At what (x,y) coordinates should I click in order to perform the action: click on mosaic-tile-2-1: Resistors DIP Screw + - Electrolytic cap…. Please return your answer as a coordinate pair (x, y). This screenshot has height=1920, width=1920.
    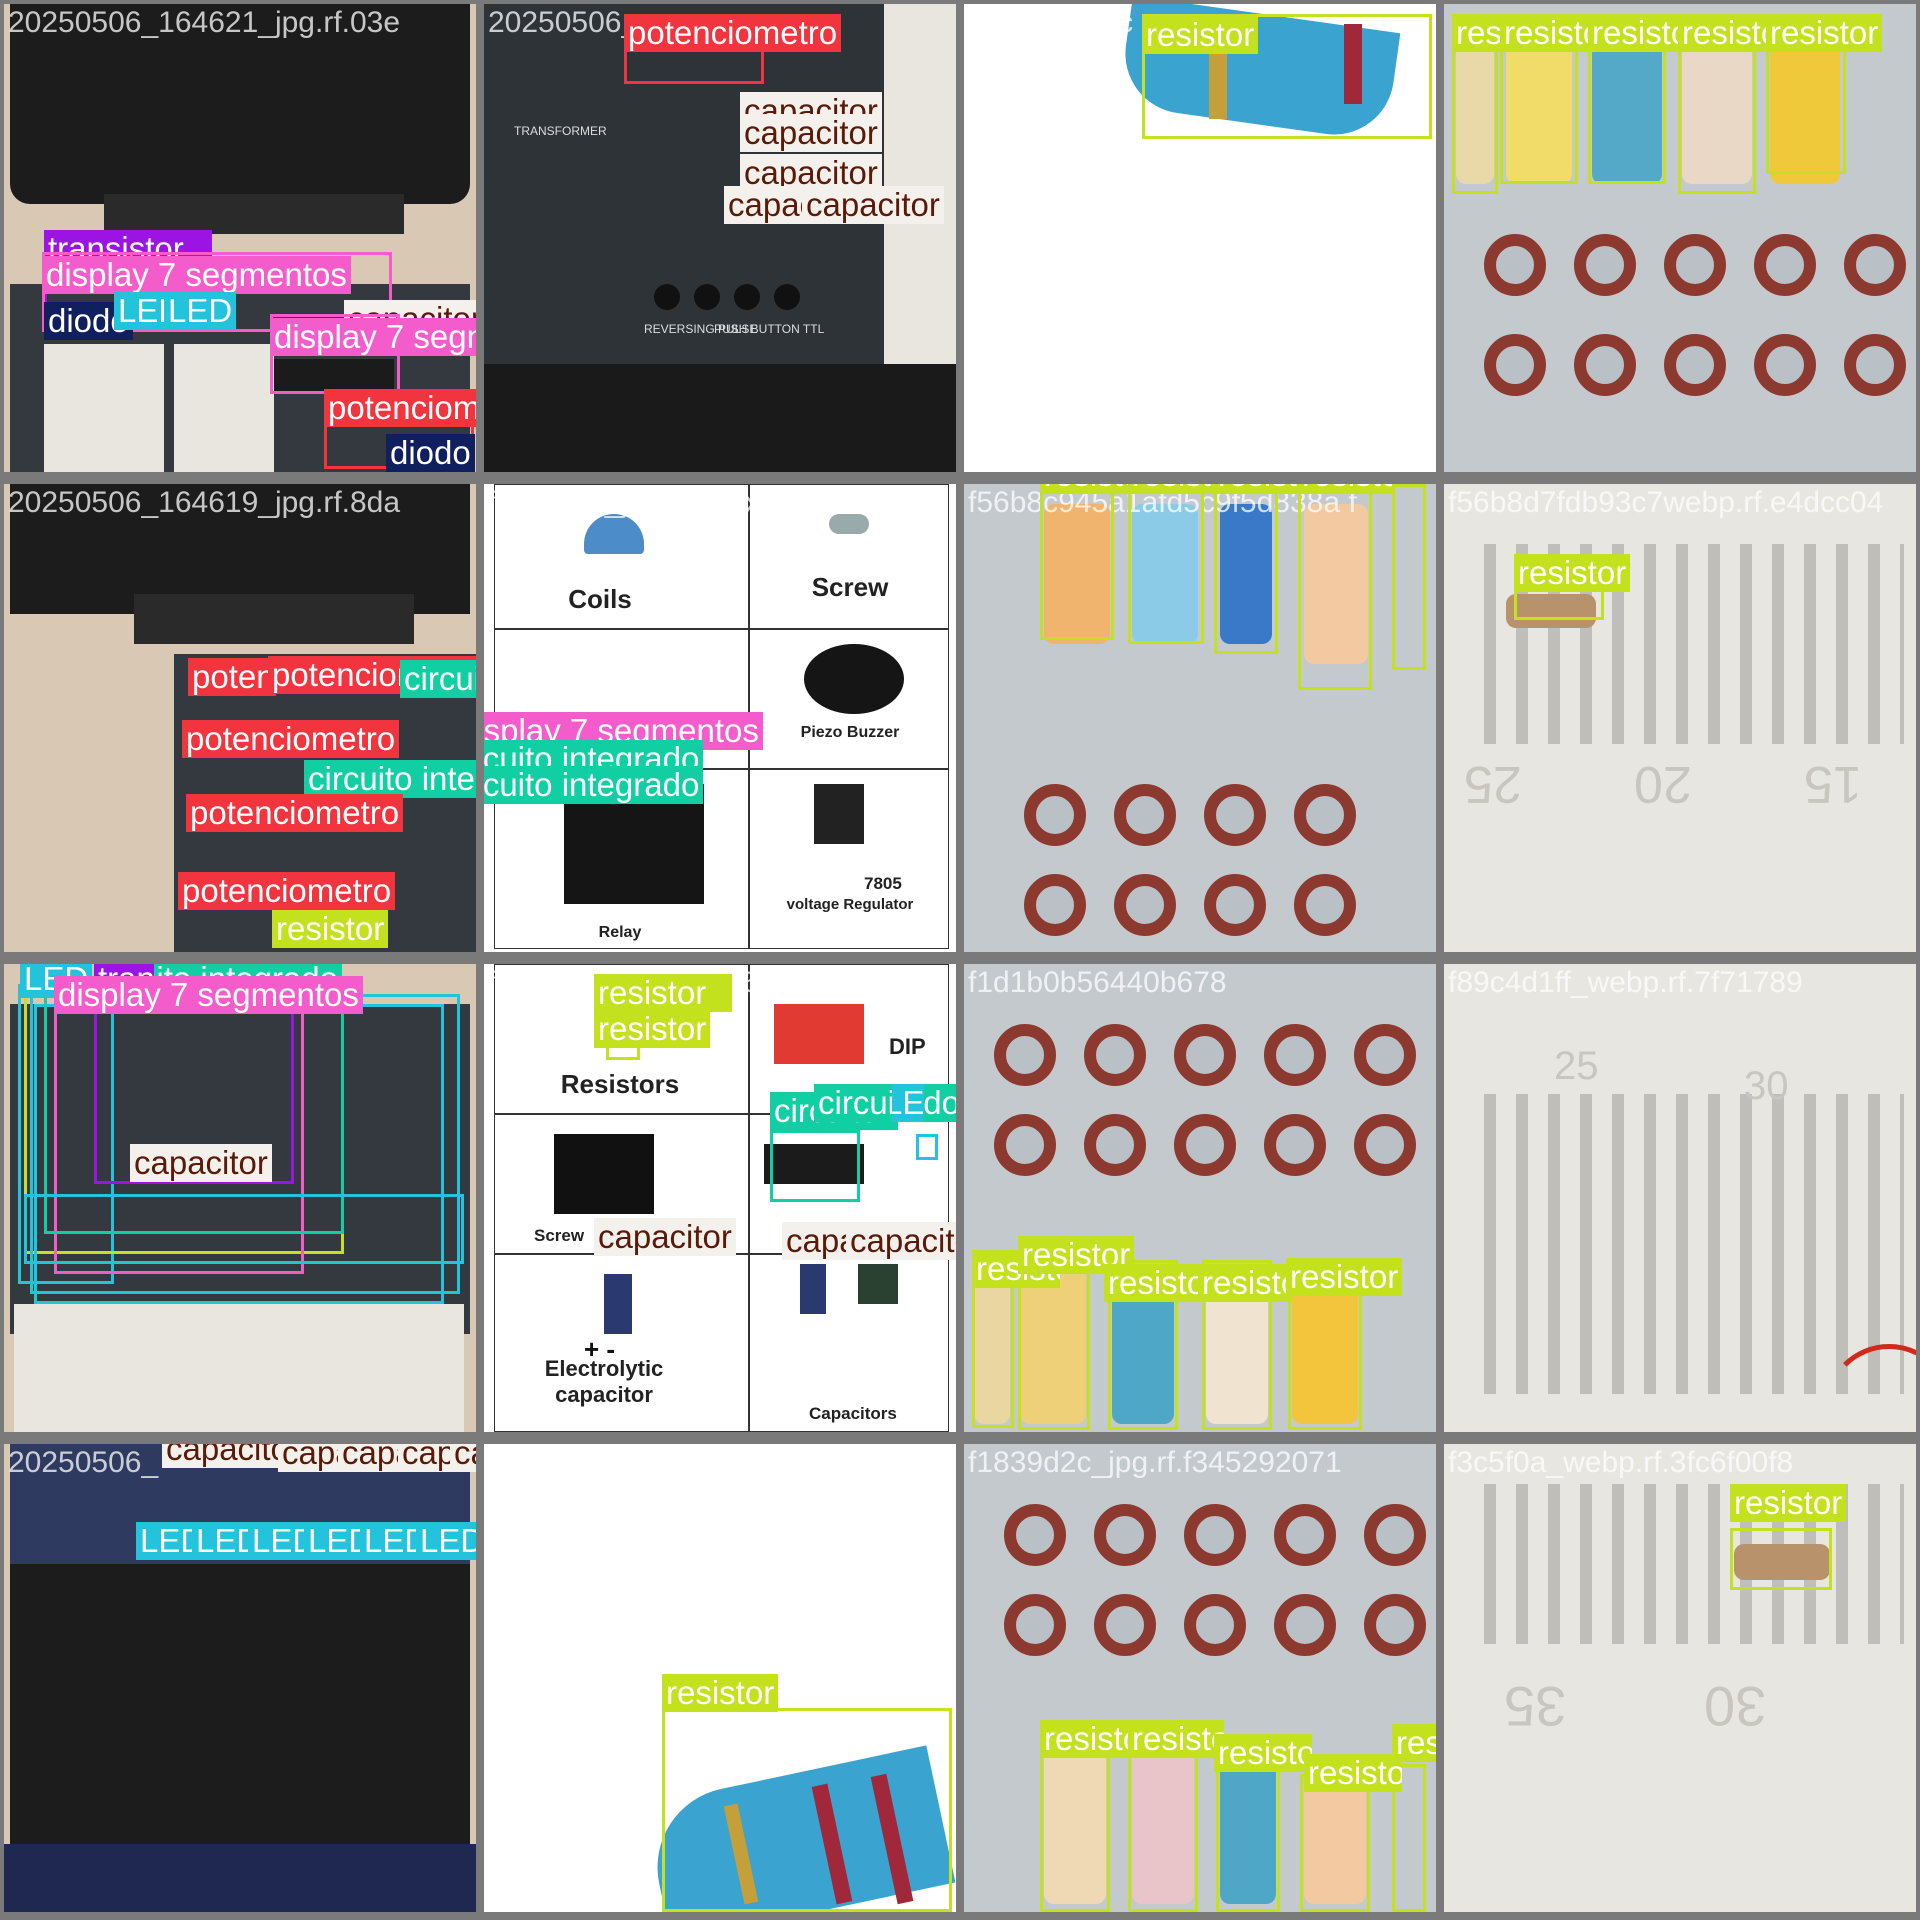
    Looking at the image, I should click on (720, 1198).